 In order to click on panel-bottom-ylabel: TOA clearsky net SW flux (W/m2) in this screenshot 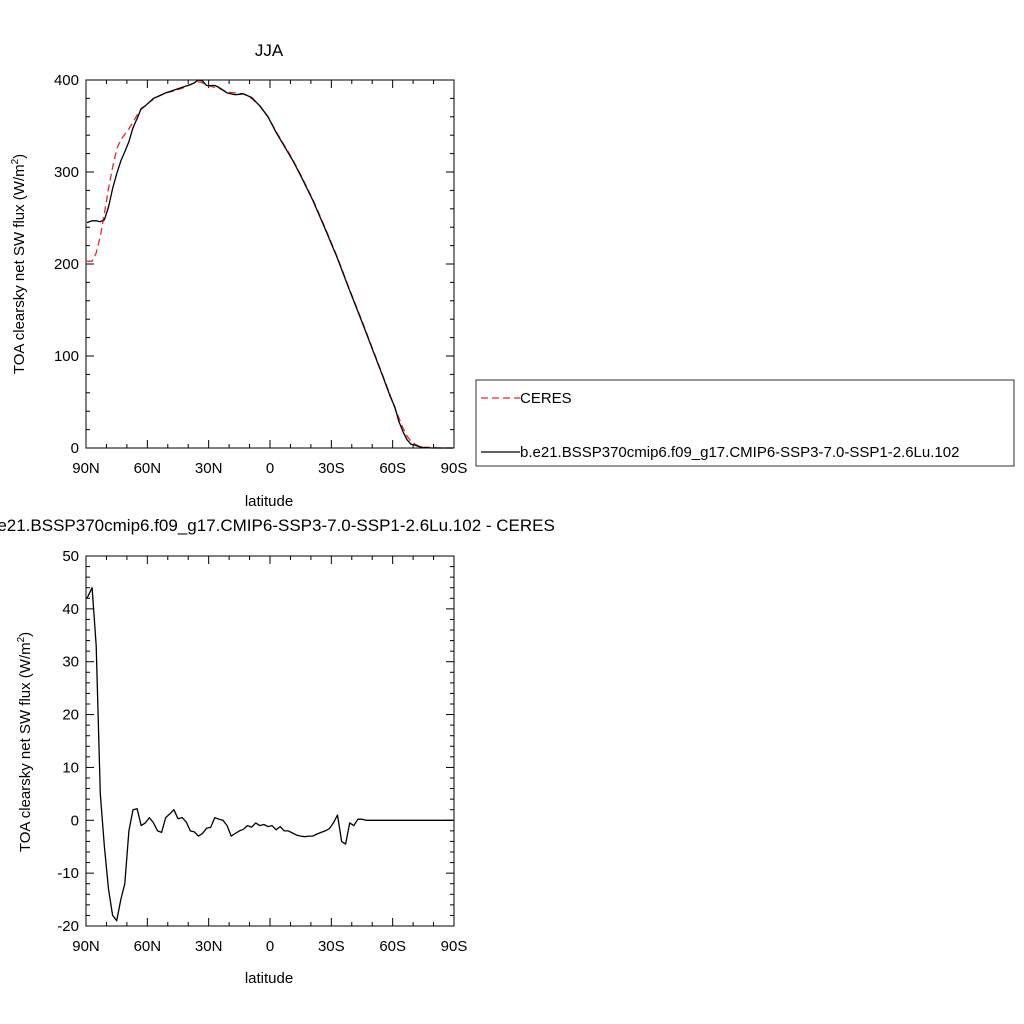, I will do `click(25, 742)`.